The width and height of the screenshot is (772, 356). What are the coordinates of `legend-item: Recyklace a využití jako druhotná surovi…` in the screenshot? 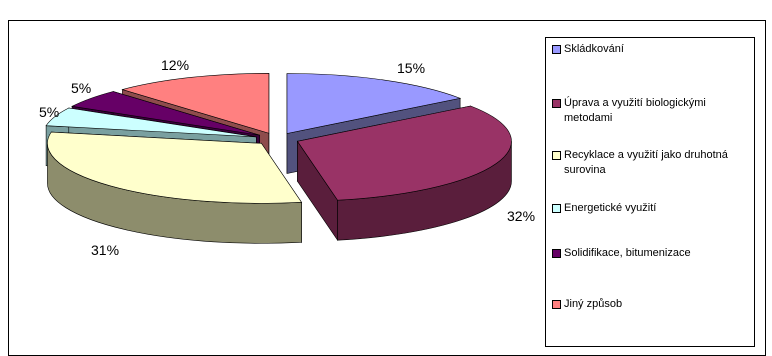 It's located at (652, 163).